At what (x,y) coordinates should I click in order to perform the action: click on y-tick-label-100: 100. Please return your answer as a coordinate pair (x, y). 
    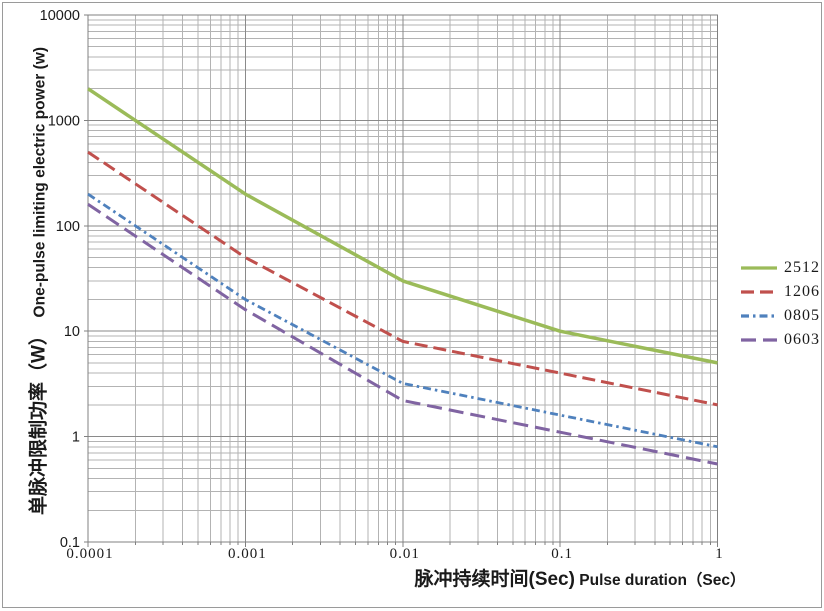
    Looking at the image, I should click on (68, 227).